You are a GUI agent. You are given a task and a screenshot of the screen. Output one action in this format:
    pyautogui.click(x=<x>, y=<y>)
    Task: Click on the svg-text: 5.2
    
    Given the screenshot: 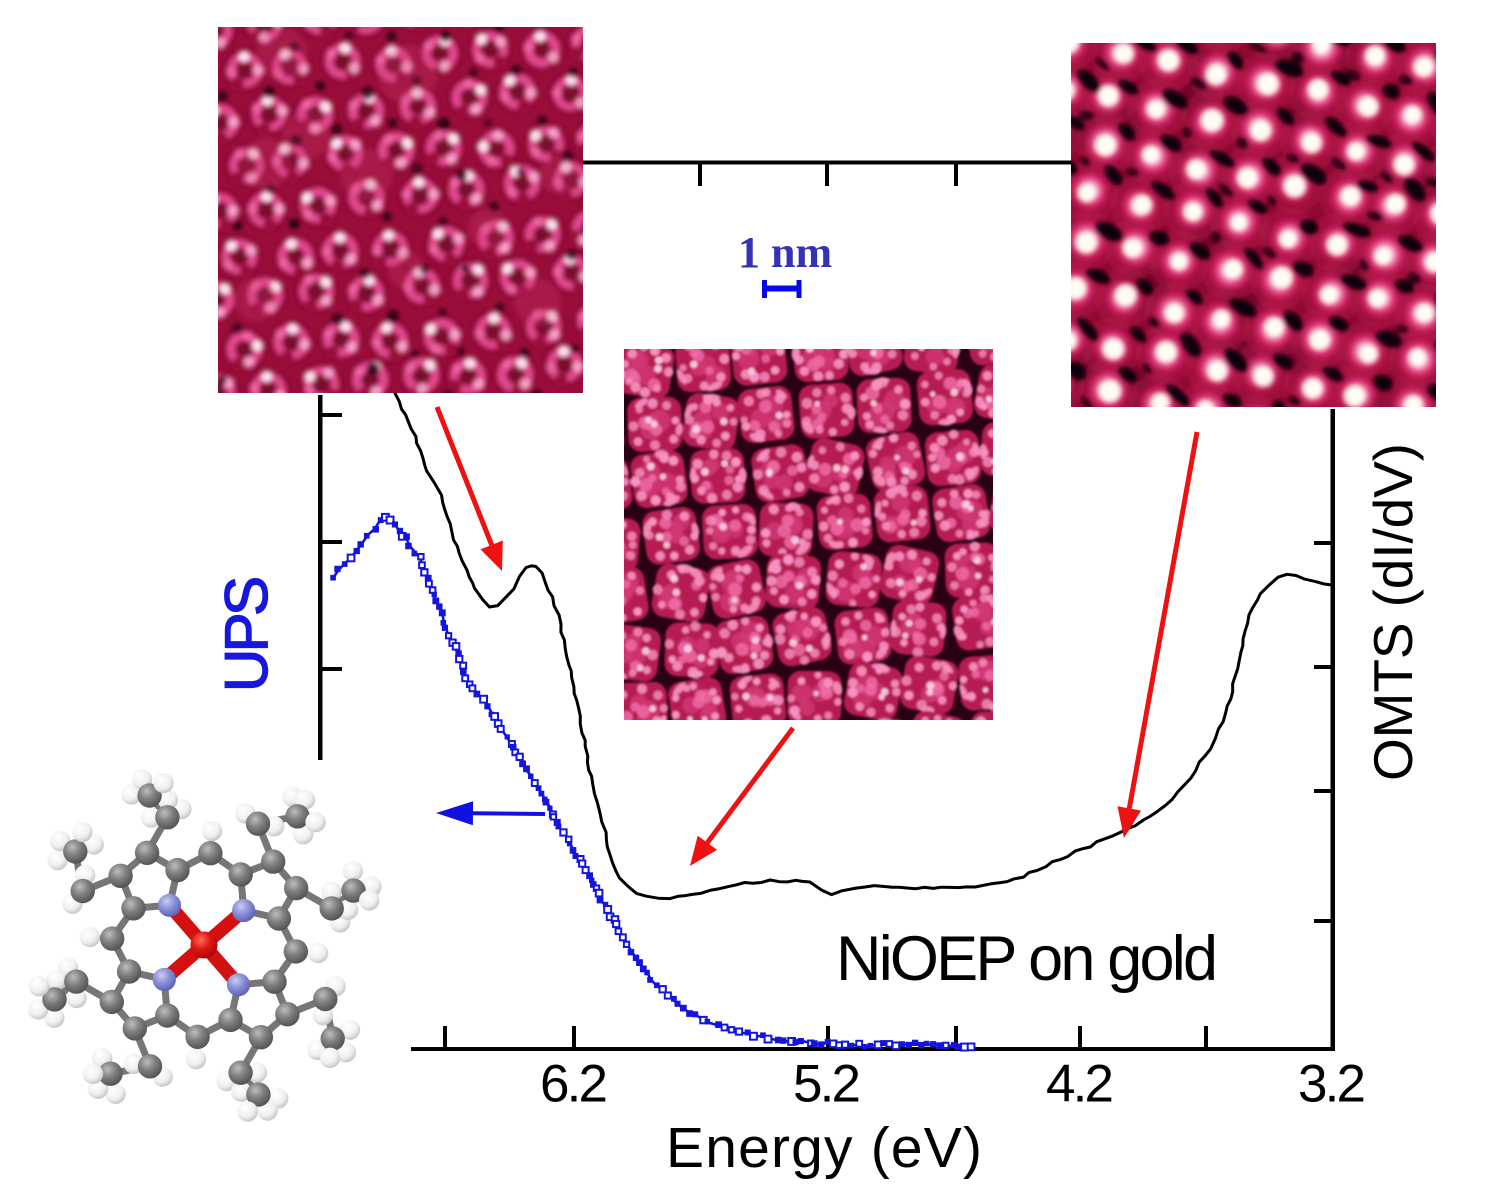 What is the action you would take?
    pyautogui.click(x=827, y=1084)
    